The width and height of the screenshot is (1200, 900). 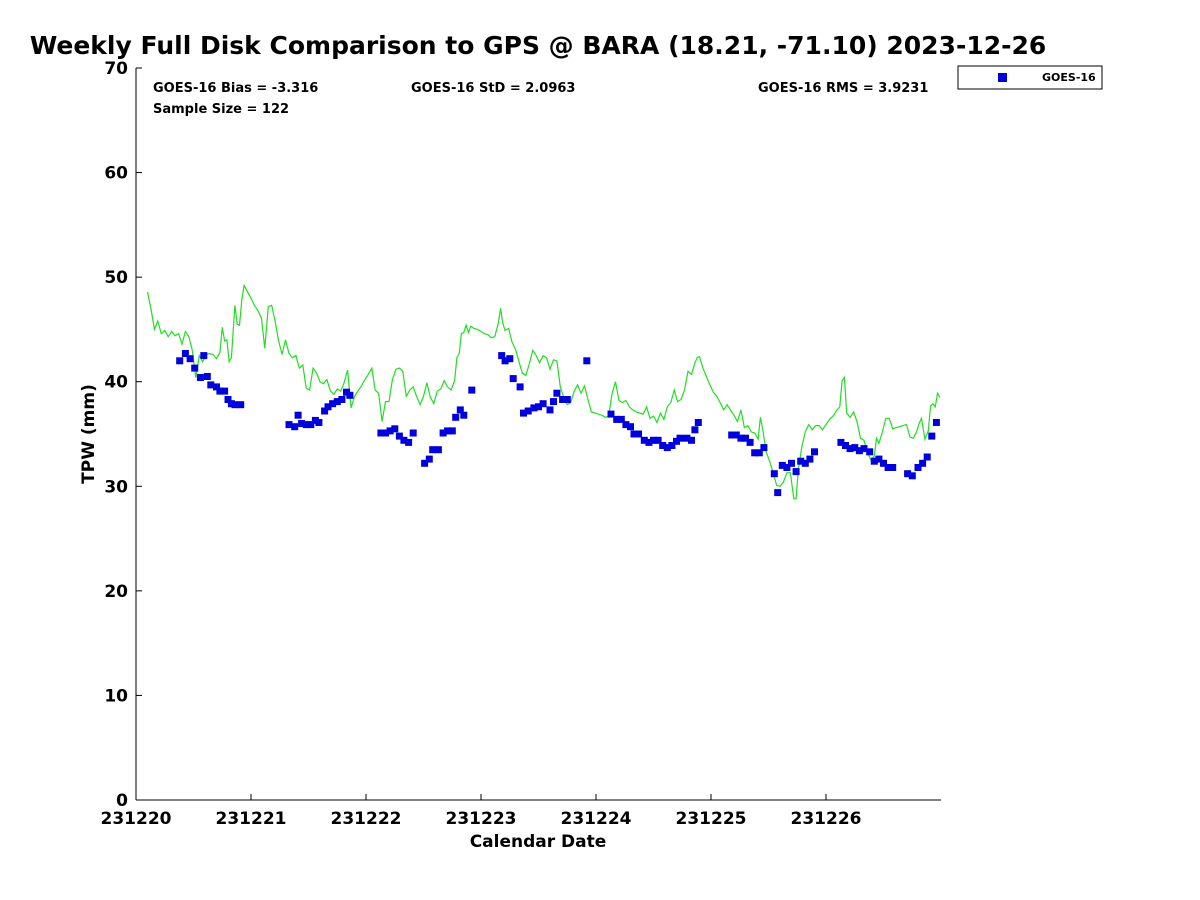 What do you see at coordinates (136, 819) in the screenshot?
I see `x-tick-label: 231220` at bounding box center [136, 819].